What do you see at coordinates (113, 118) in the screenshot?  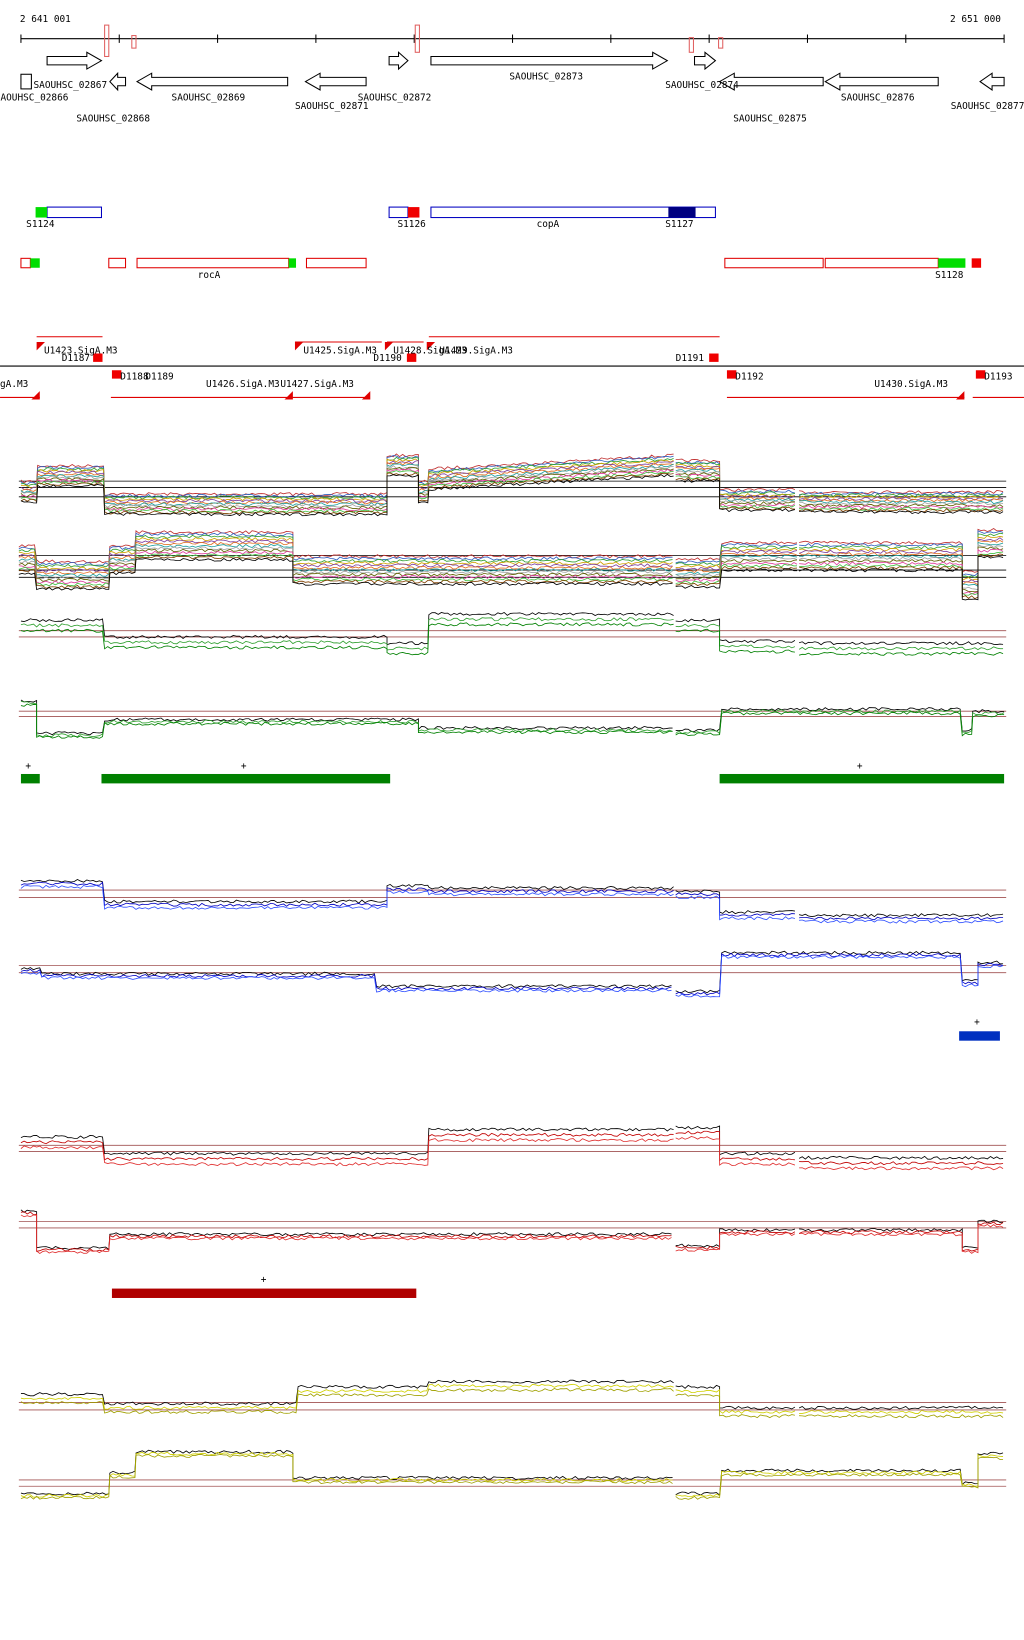 I see `gene-label: SAOUHSC_02868` at bounding box center [113, 118].